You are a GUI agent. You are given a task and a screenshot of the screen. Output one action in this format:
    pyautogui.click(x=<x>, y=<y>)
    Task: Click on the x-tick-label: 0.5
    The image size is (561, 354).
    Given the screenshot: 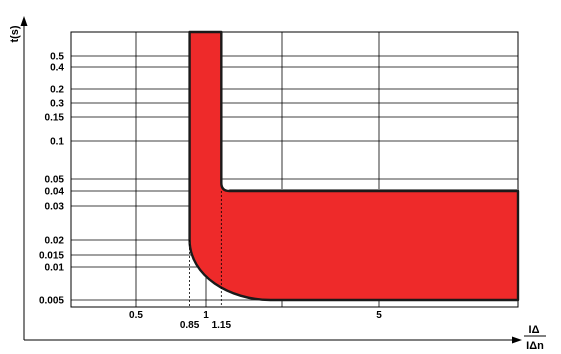 What is the action you would take?
    pyautogui.click(x=136, y=315)
    